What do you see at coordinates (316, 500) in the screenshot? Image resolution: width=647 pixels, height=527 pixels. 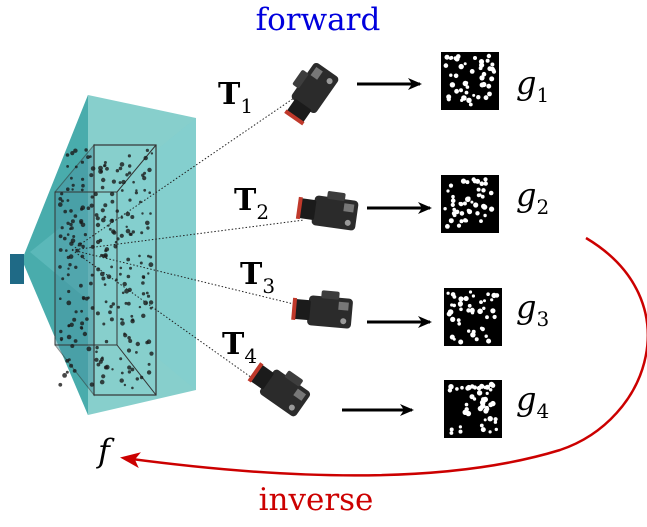 I see `inverse-label: inverse` at bounding box center [316, 500].